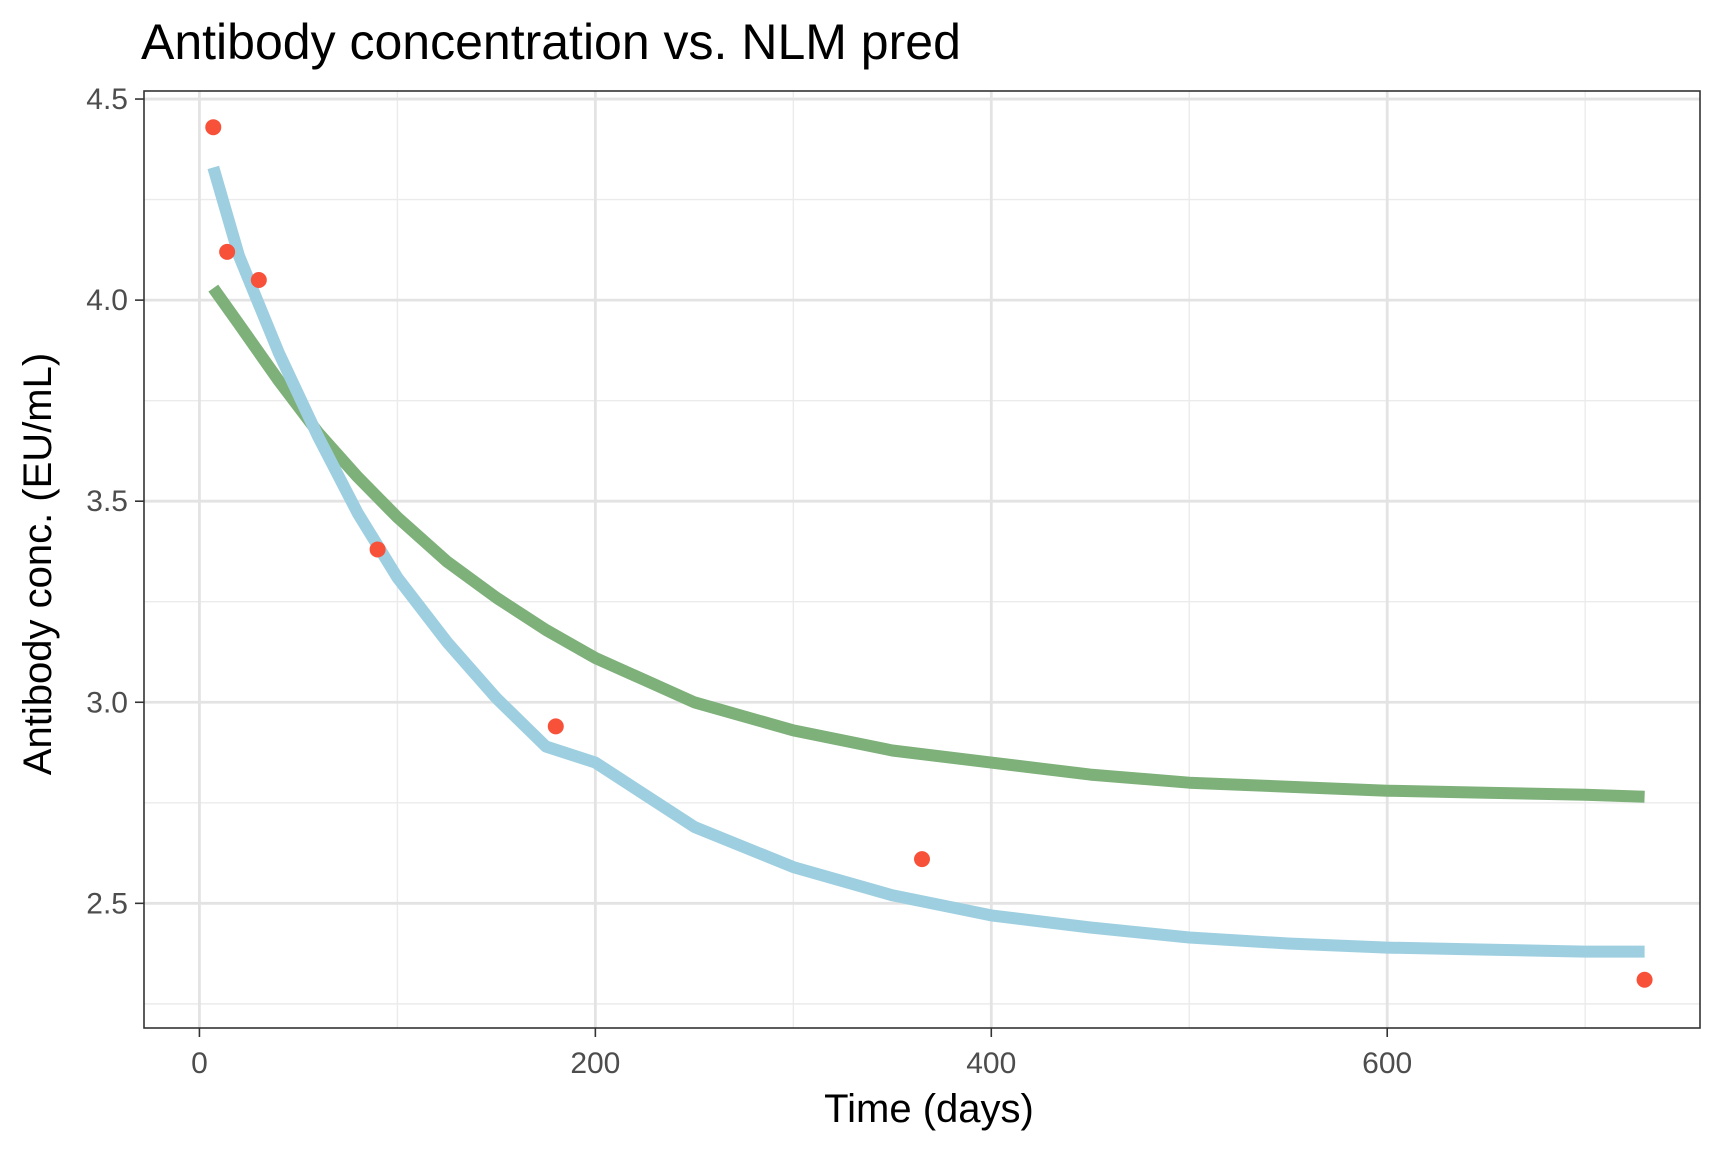 This screenshot has width=1728, height=1152. What do you see at coordinates (199, 1063) in the screenshot?
I see `x-tick-label: 0` at bounding box center [199, 1063].